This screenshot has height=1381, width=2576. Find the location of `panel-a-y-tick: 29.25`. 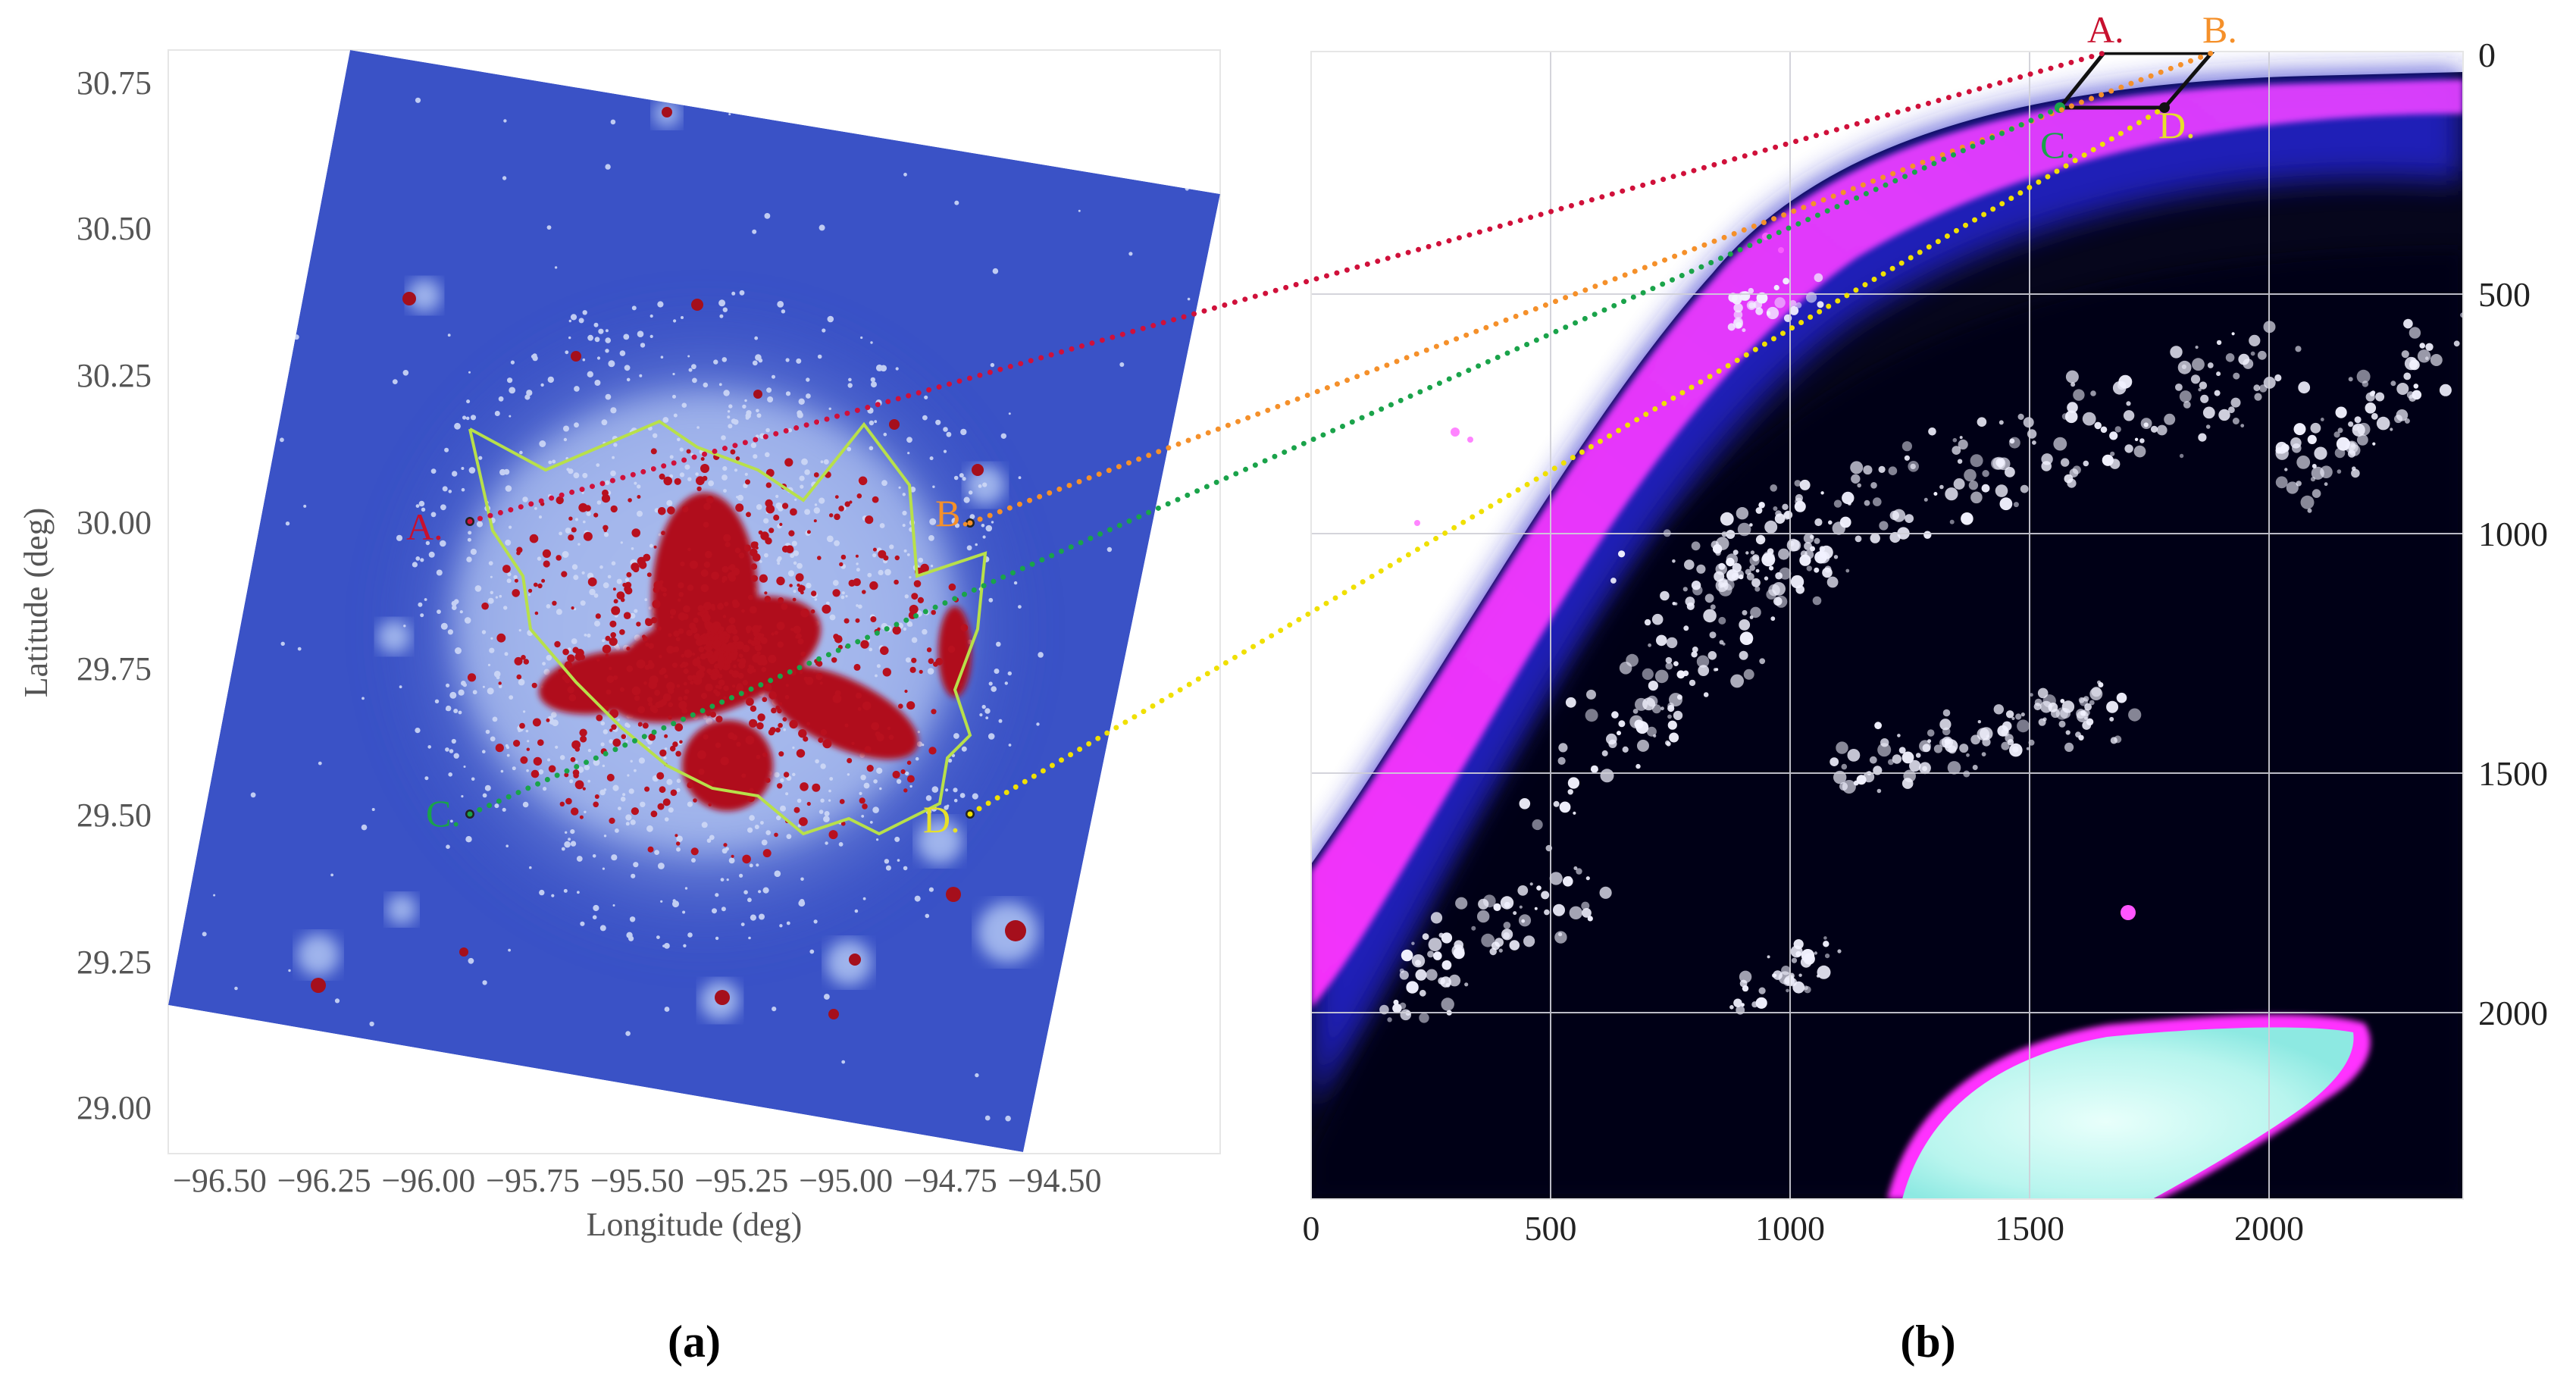

panel-a-y-tick: 29.25 is located at coordinates (115, 962).